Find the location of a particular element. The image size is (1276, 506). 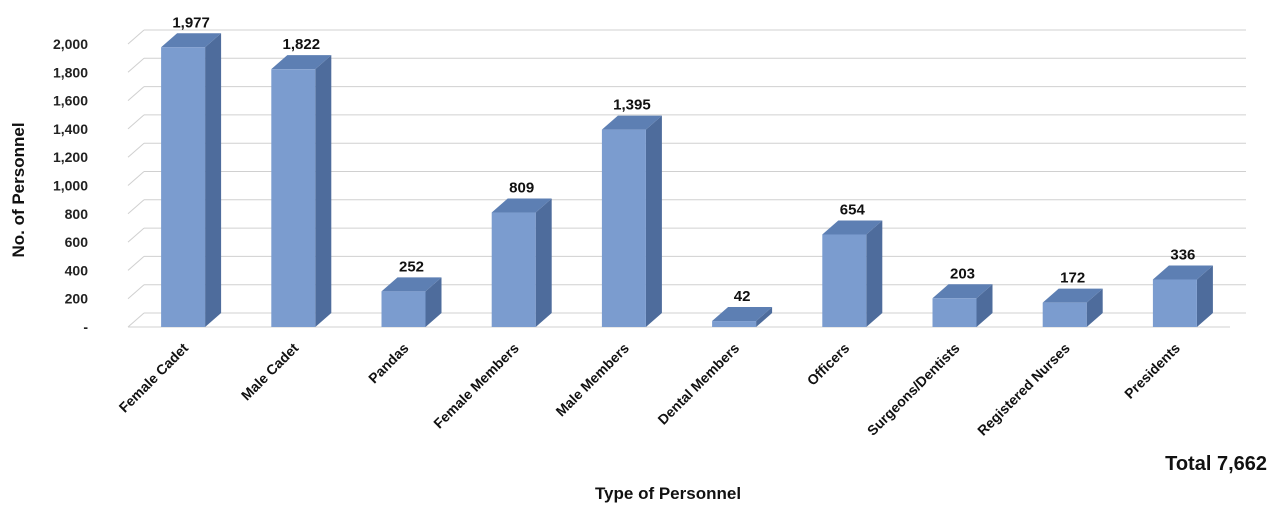

y-tick-label: 200 is located at coordinates (77, 299).